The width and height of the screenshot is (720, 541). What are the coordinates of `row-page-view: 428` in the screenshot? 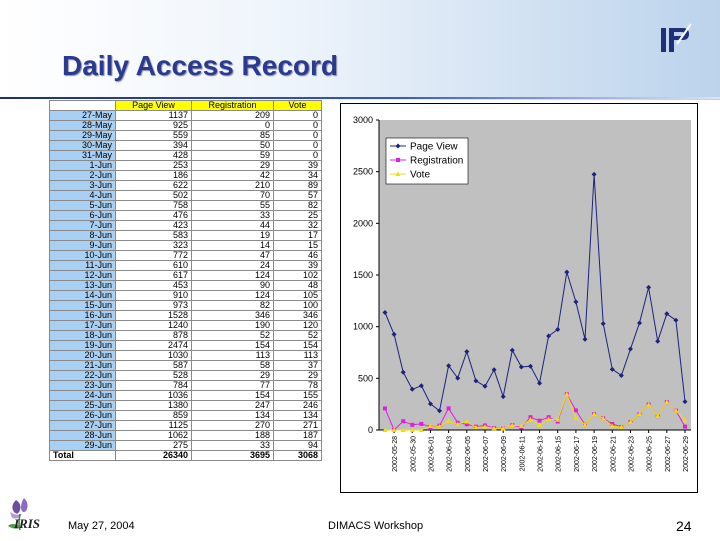 It's located at (153, 155).